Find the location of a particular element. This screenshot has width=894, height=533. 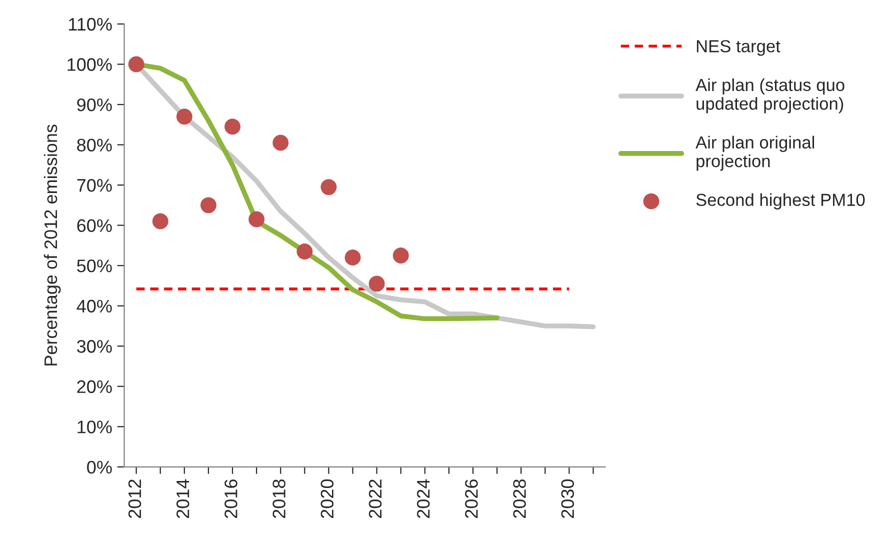

y-tick-label: 50% is located at coordinates (94, 266).